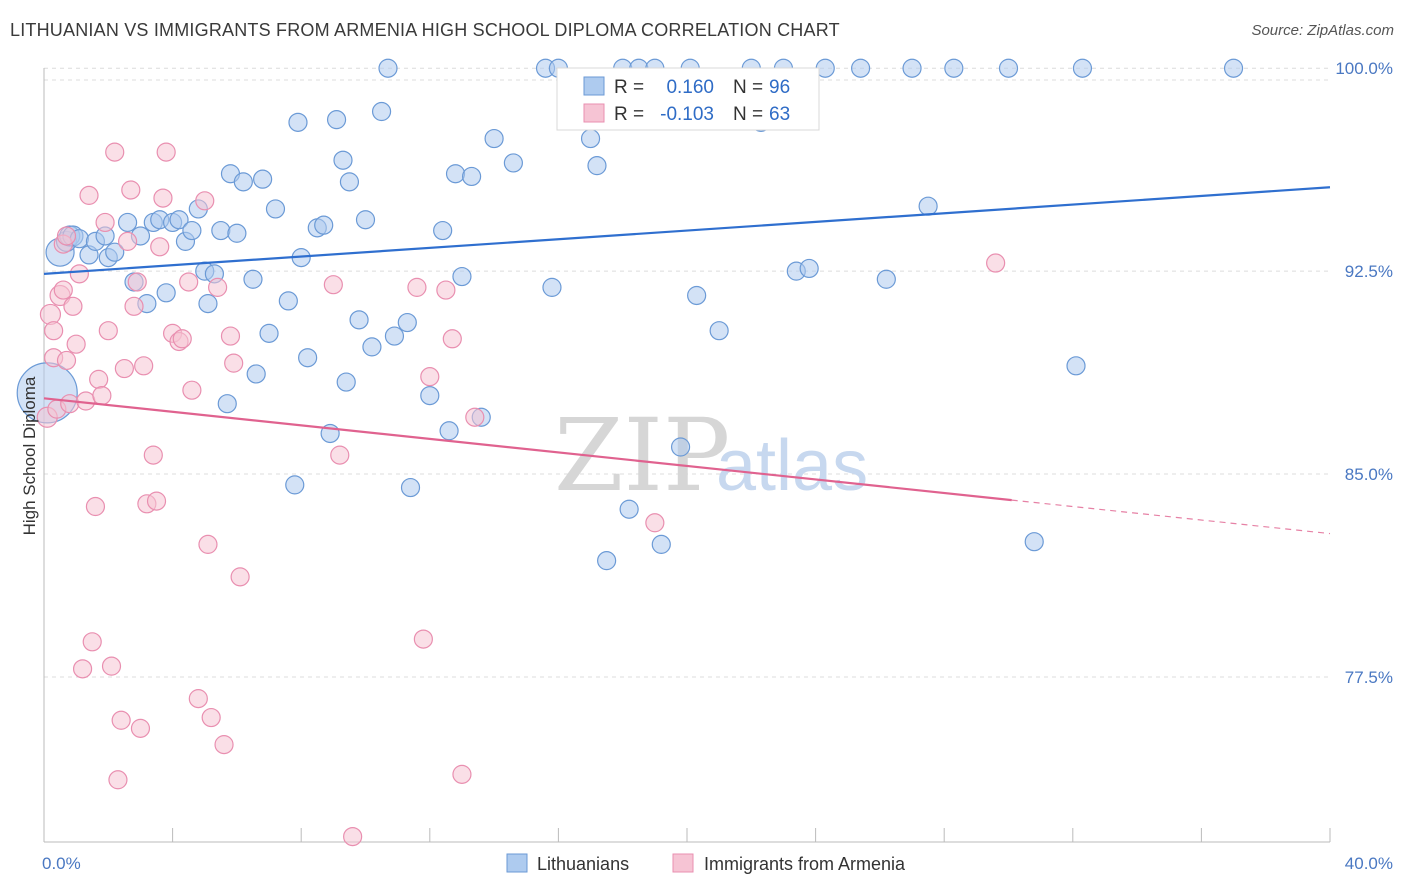 The height and width of the screenshot is (892, 1406). What do you see at coordinates (1369, 863) in the screenshot?
I see `x-tick-label: 40.0%` at bounding box center [1369, 863].